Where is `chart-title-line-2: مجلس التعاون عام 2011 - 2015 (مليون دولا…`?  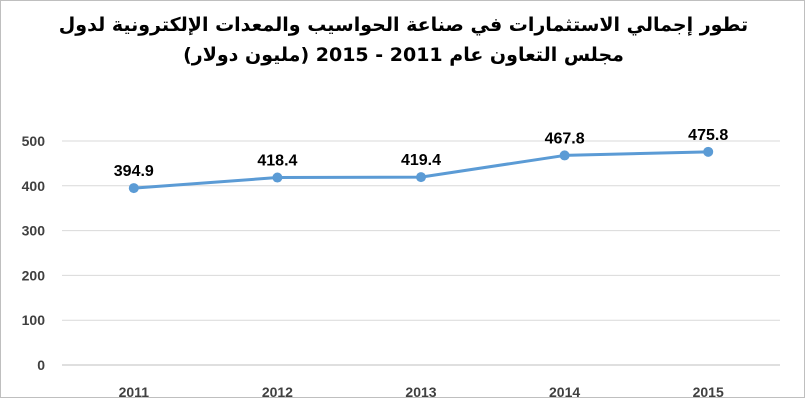 chart-title-line-2: مجلس التعاون عام 2011 - 2015 (مليون دولا… is located at coordinates (403, 55).